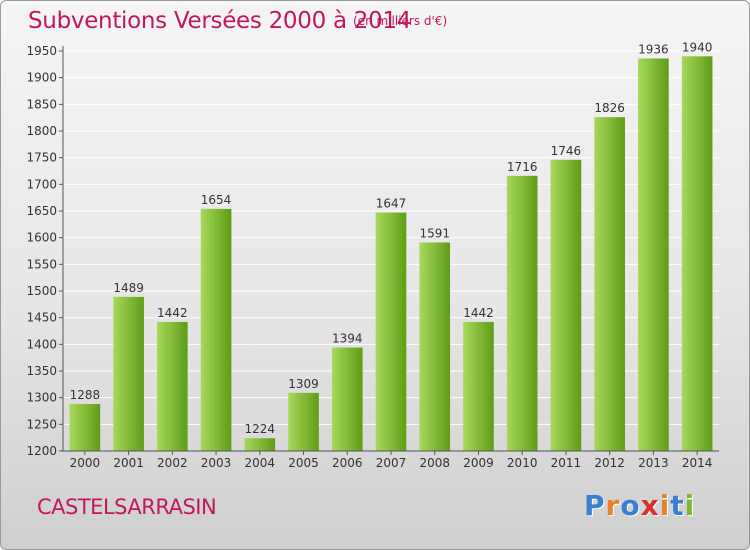 The height and width of the screenshot is (550, 750). Describe the element at coordinates (303, 384) in the screenshot. I see `bar-value-label: 1309` at that location.